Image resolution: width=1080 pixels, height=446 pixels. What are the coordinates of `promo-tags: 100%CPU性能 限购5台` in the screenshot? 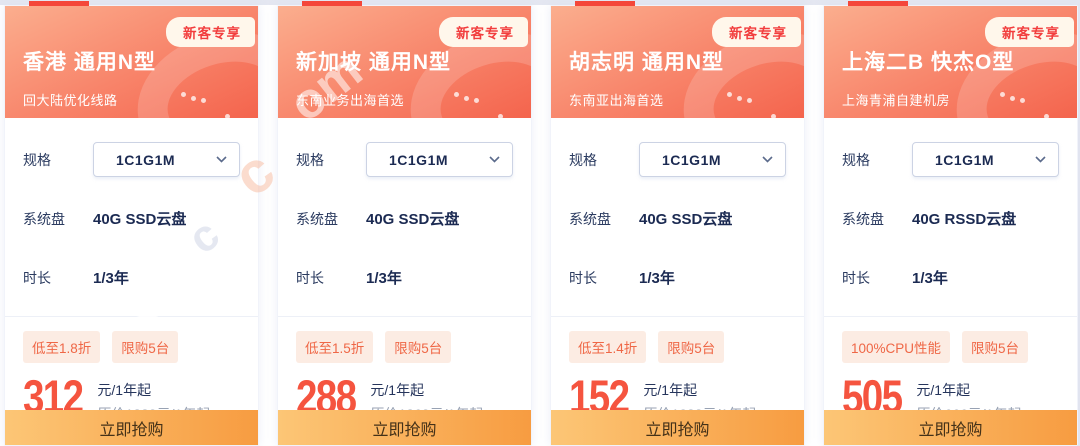 It's located at (950, 340).